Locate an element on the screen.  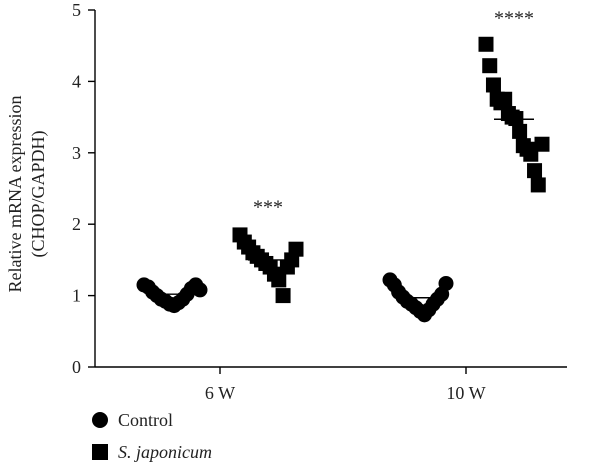
significance-label: **** is located at coordinates (514, 18).